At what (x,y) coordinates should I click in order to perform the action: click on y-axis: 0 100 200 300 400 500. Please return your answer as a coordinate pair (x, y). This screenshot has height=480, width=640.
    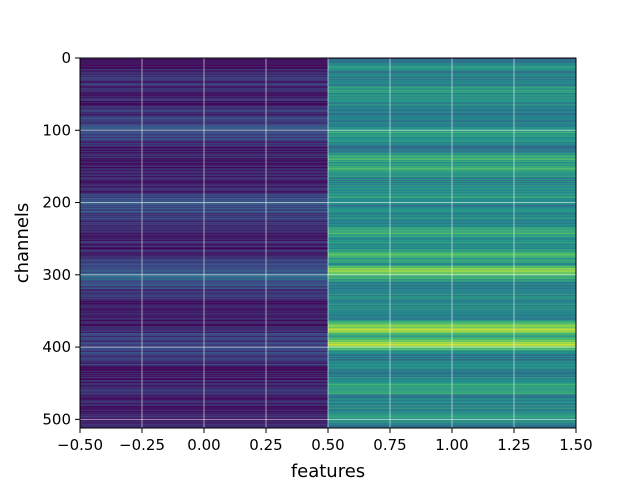
    Looking at the image, I should click on (61, 238).